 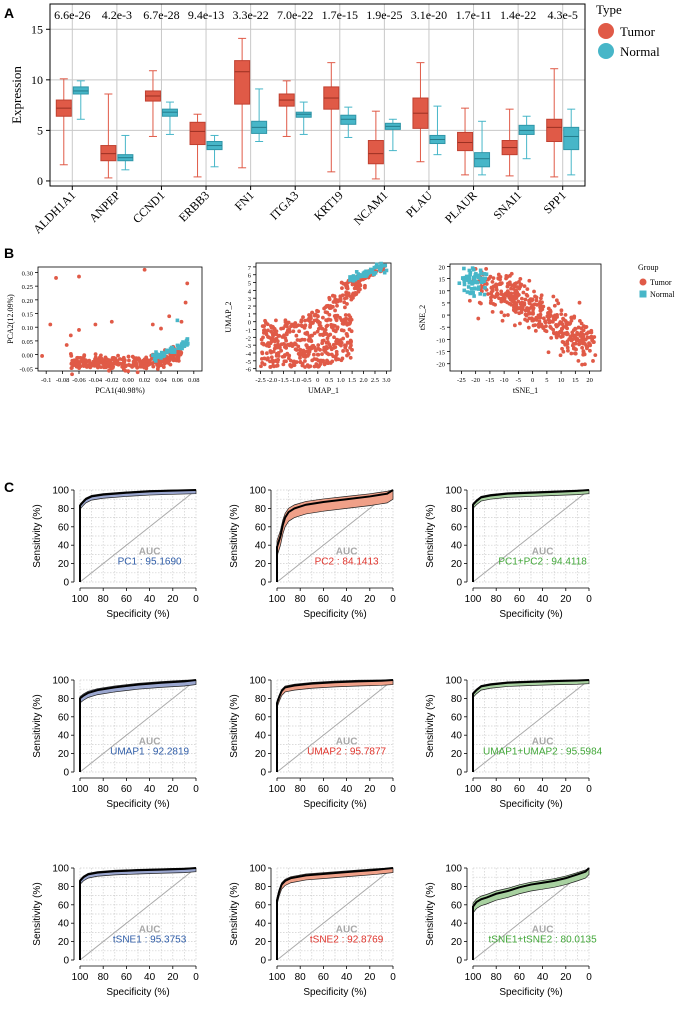 What do you see at coordinates (306, 380) in the screenshot?
I see `scatter-xtick-label: -0.5` at bounding box center [306, 380].